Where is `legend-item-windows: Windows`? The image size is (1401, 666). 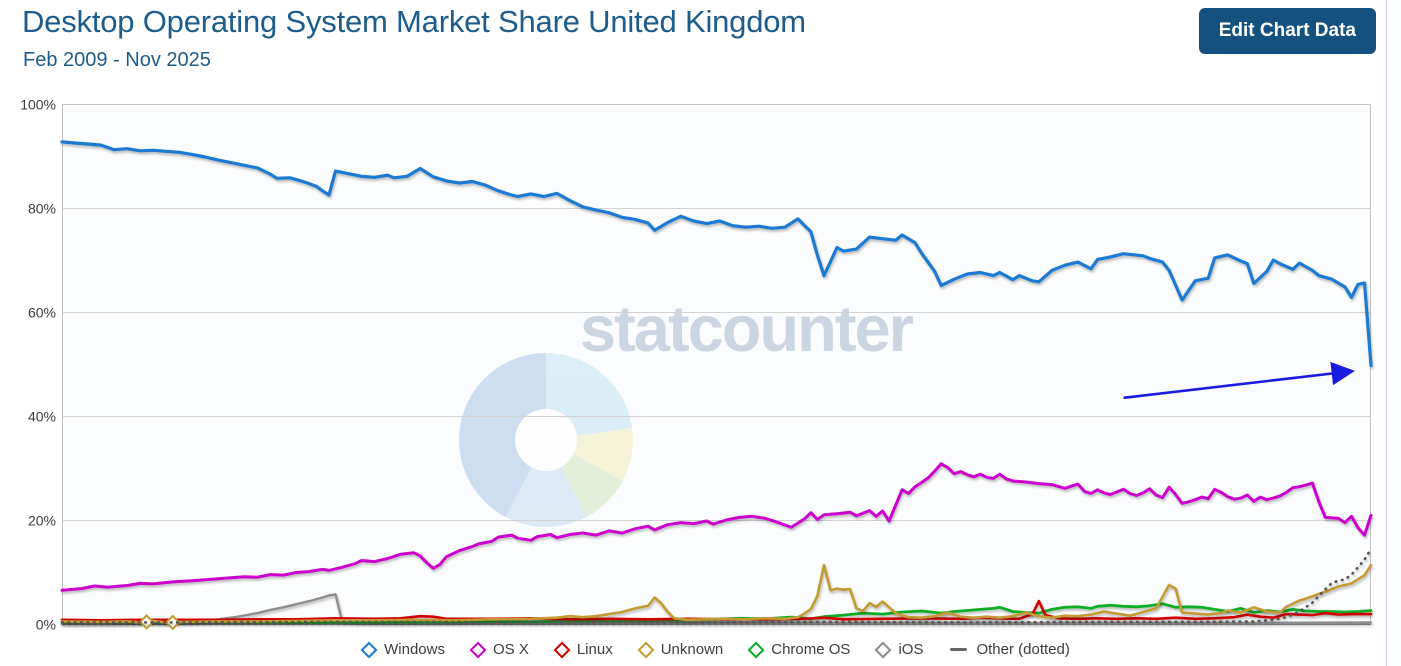
legend-item-windows: Windows is located at coordinates (402, 649).